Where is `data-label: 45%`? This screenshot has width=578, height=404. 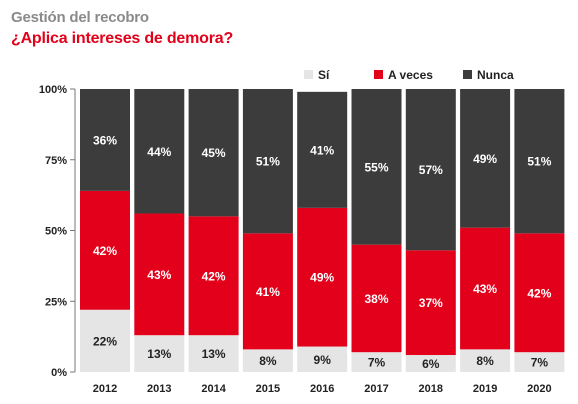
data-label: 45% is located at coordinates (214, 153).